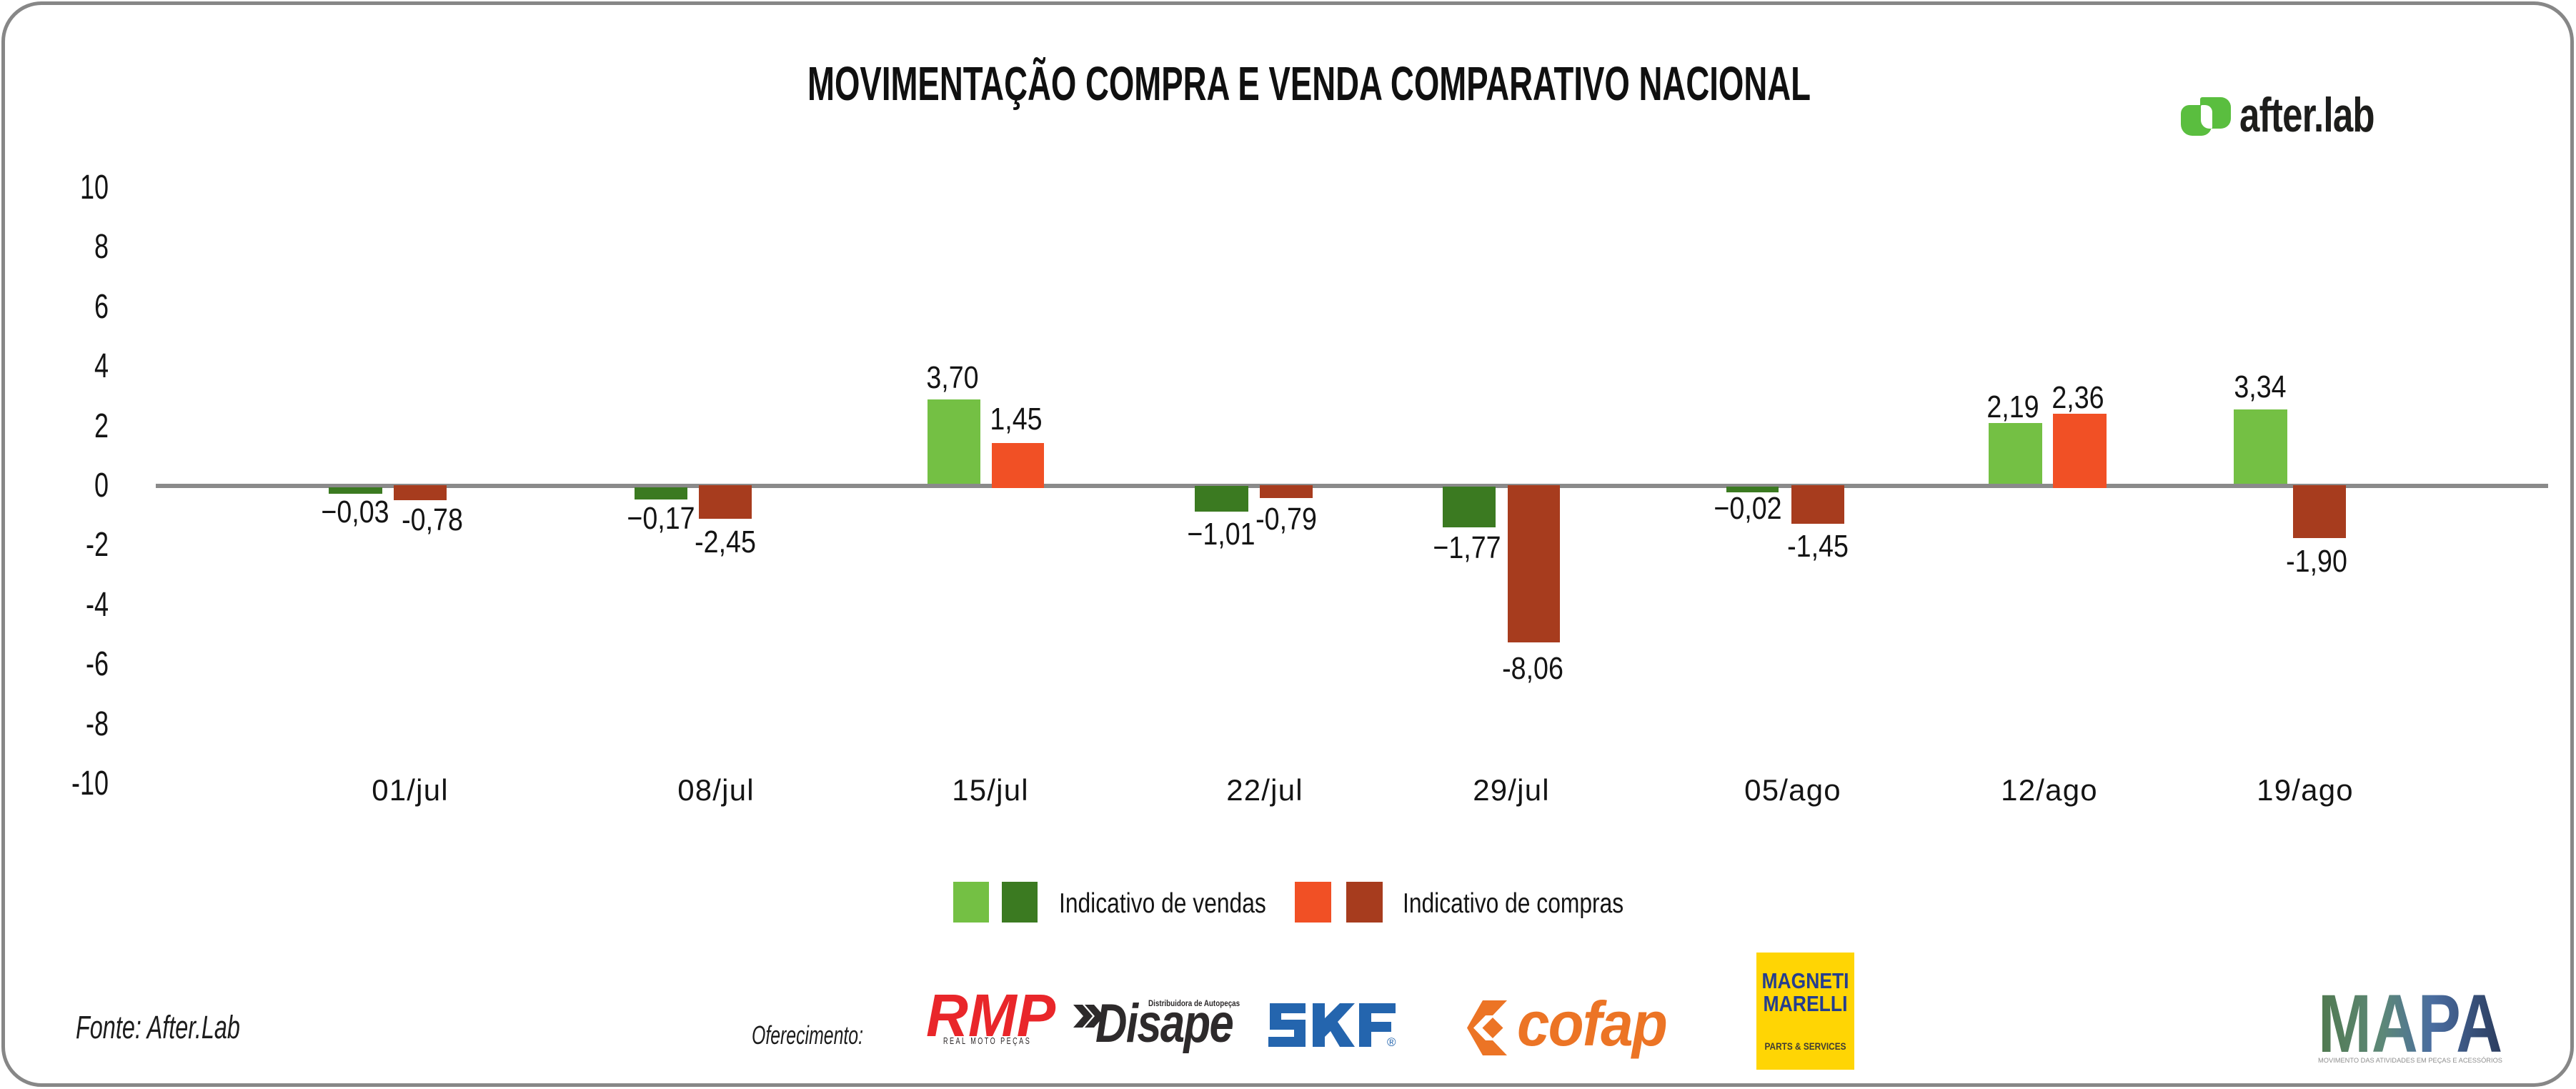 Image resolution: width=2576 pixels, height=1089 pixels. I want to click on svg-text: MAPA, so click(2410, 1026).